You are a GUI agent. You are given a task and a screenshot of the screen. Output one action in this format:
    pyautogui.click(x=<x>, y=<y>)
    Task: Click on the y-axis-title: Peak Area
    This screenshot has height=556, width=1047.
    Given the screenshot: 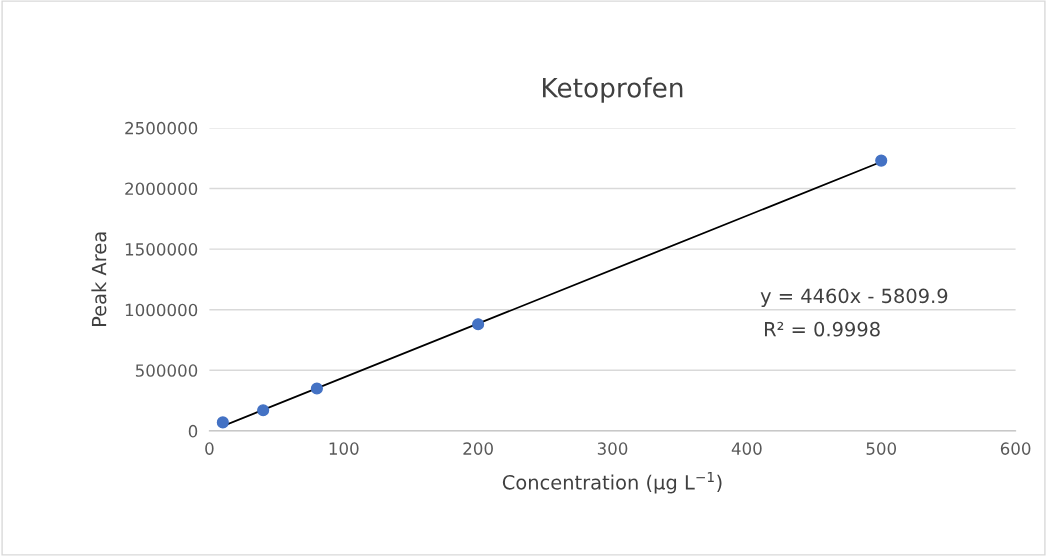 What is the action you would take?
    pyautogui.click(x=99, y=279)
    